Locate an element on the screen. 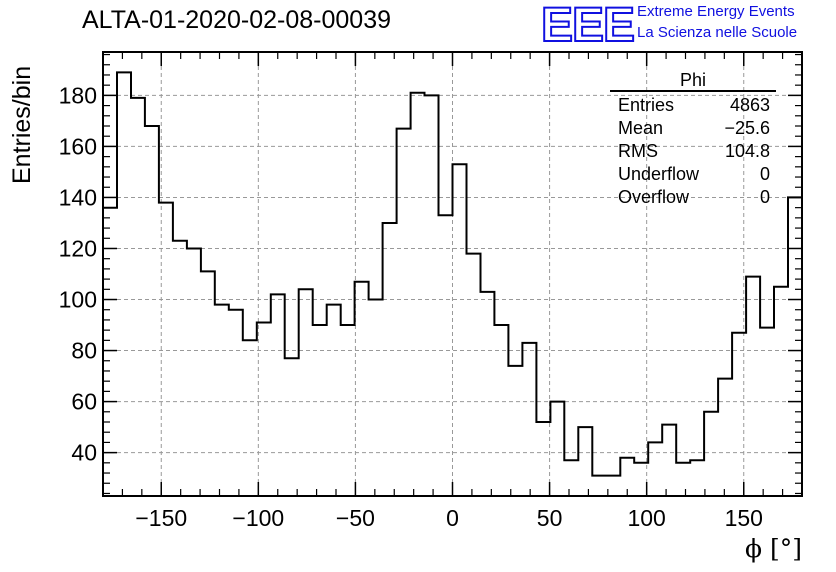 The height and width of the screenshot is (572, 836). y-tick-label: 180 is located at coordinates (78, 95).